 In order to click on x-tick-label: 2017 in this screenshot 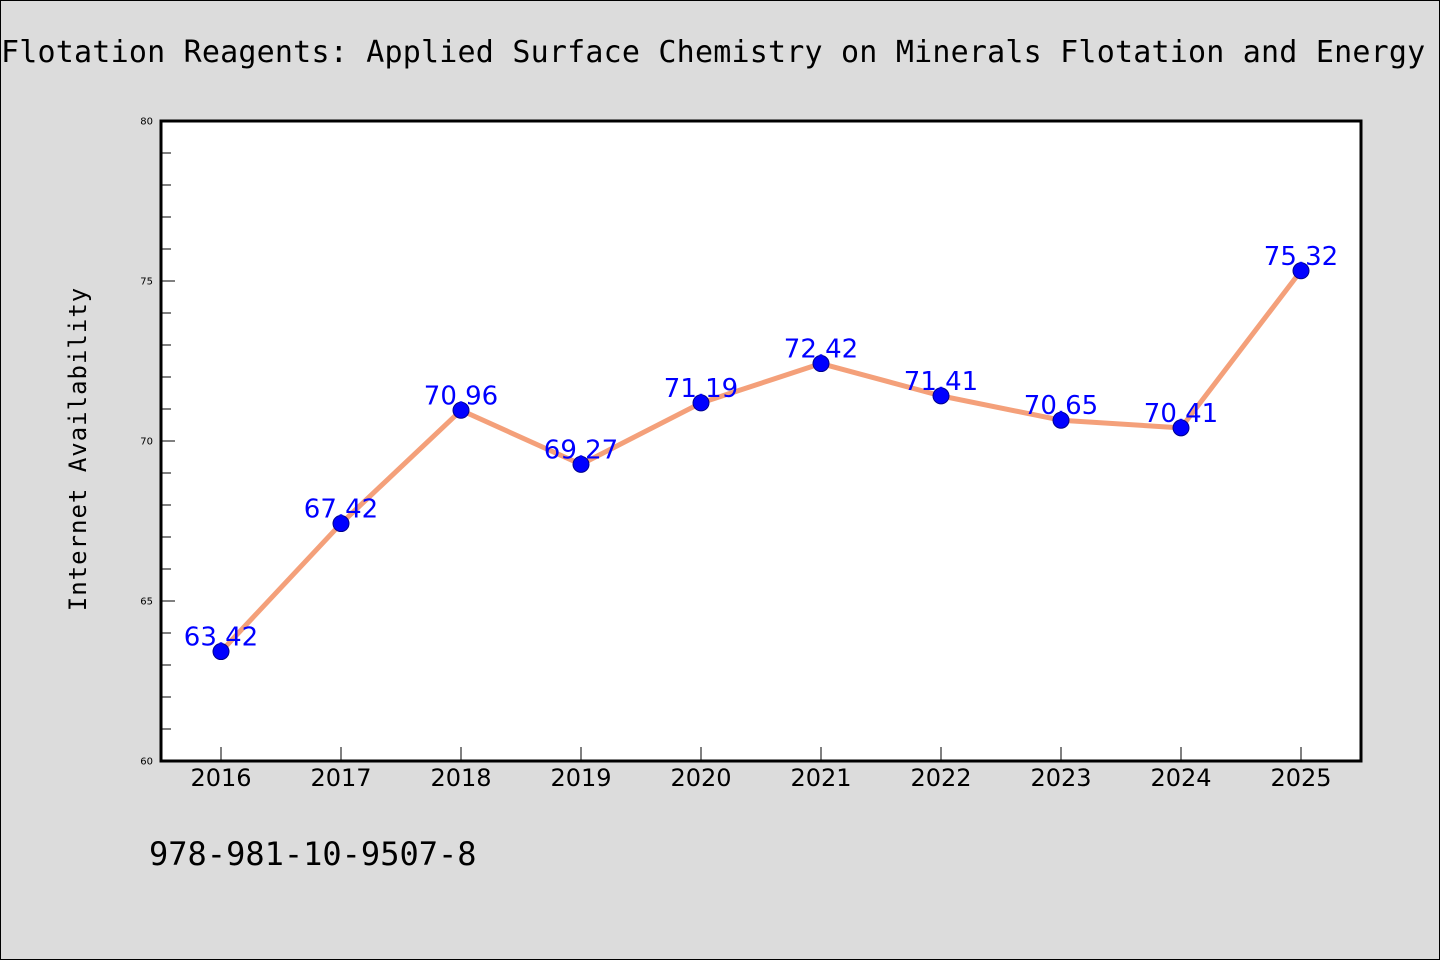, I will do `click(340, 778)`.